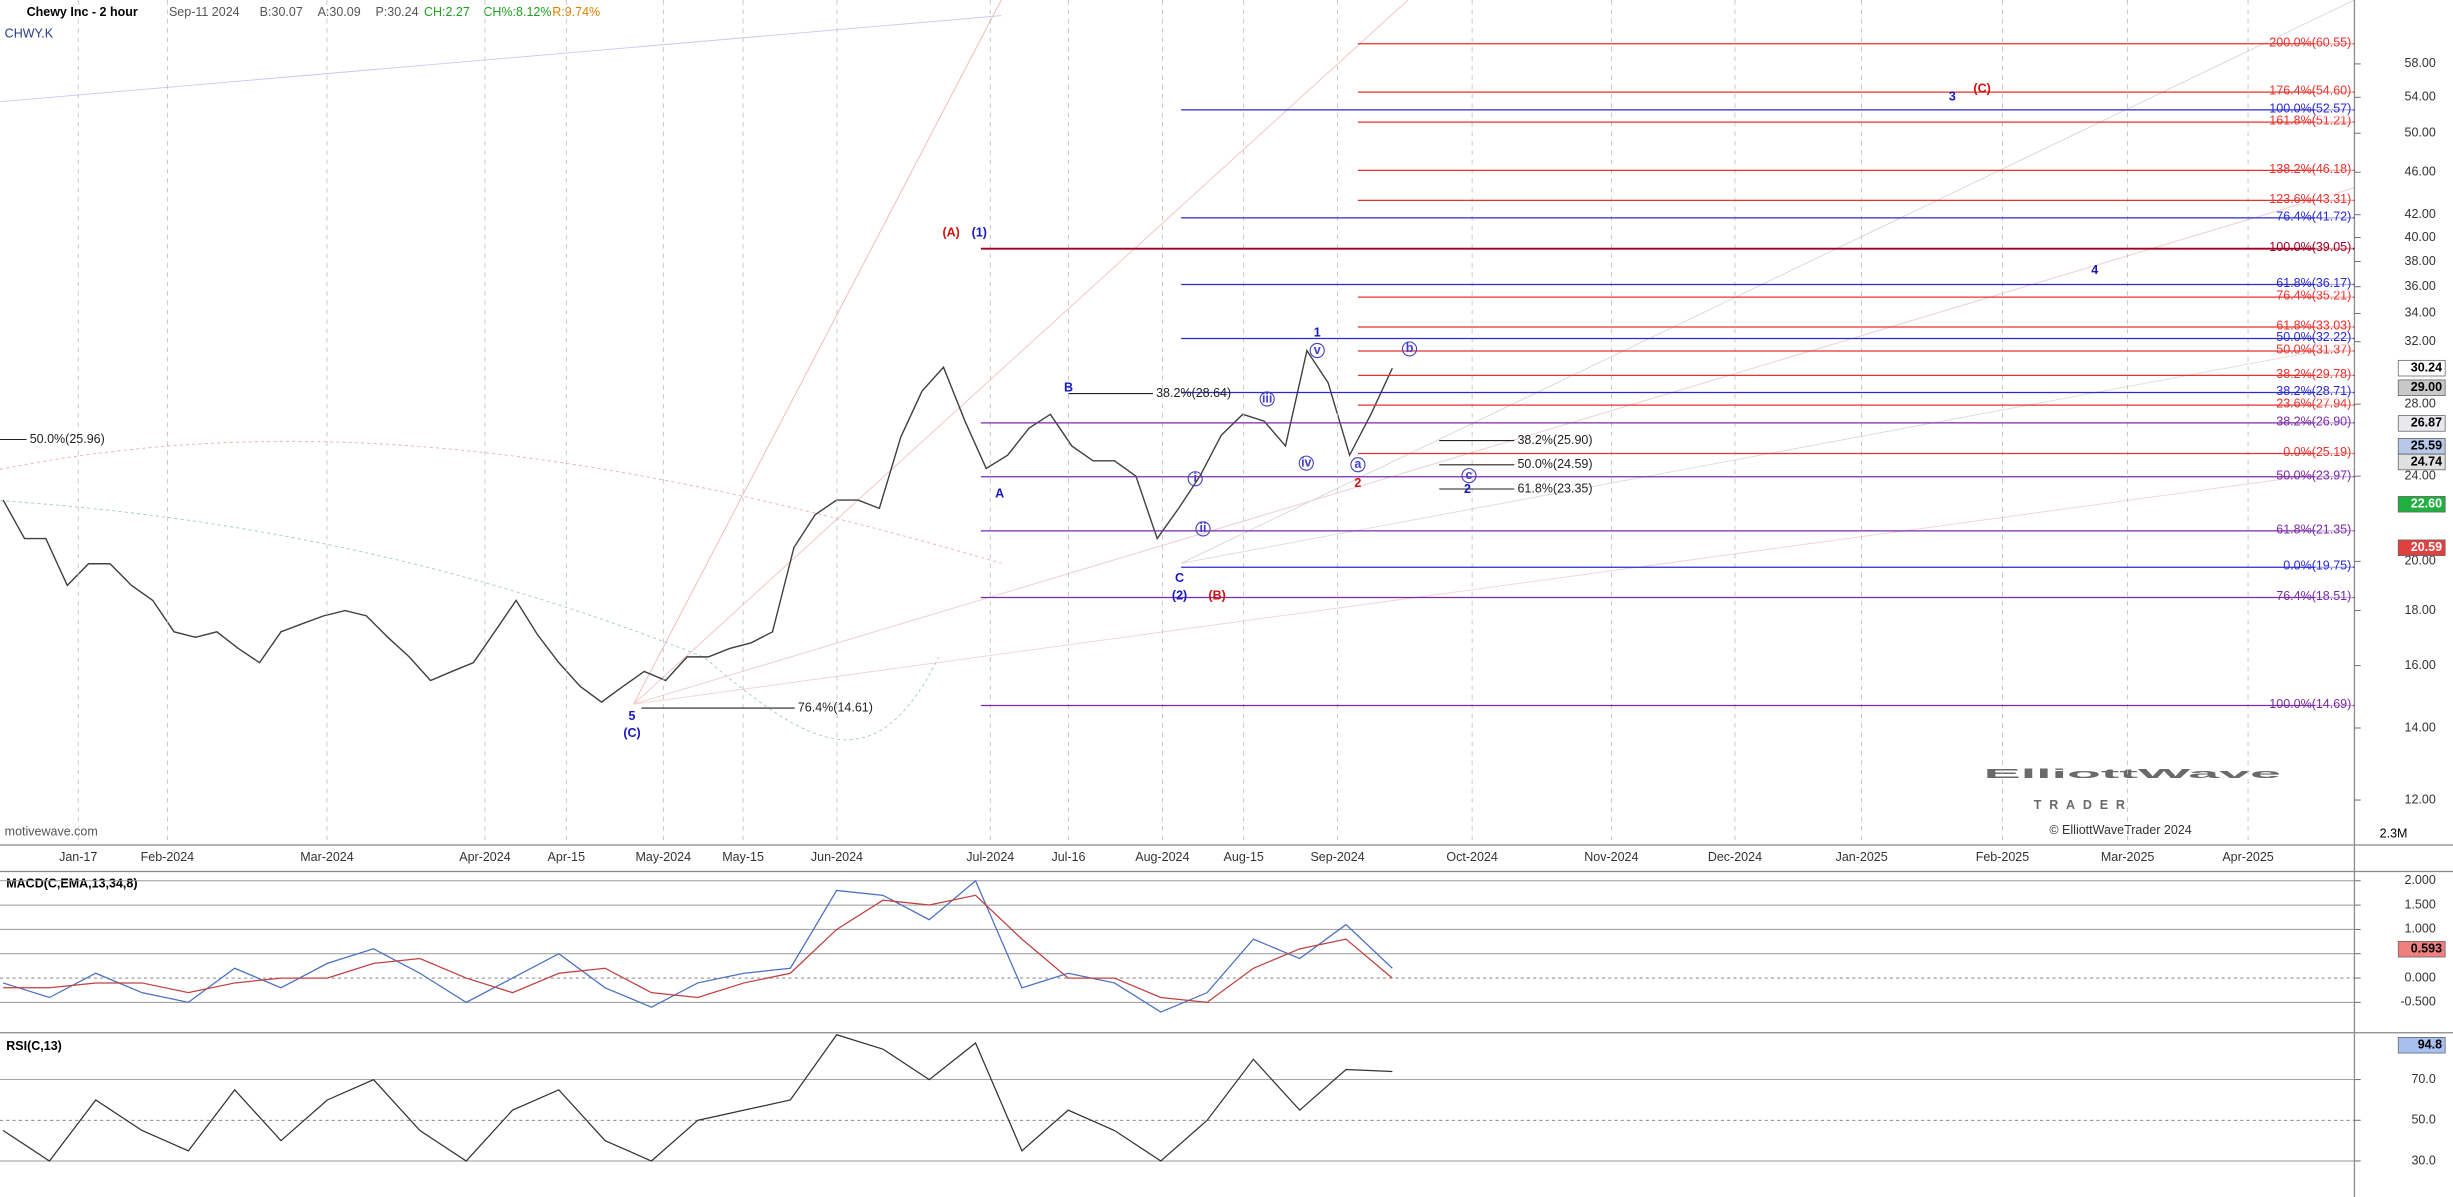 The height and width of the screenshot is (1197, 2453). What do you see at coordinates (1317, 333) in the screenshot?
I see `wave-label: 1` at bounding box center [1317, 333].